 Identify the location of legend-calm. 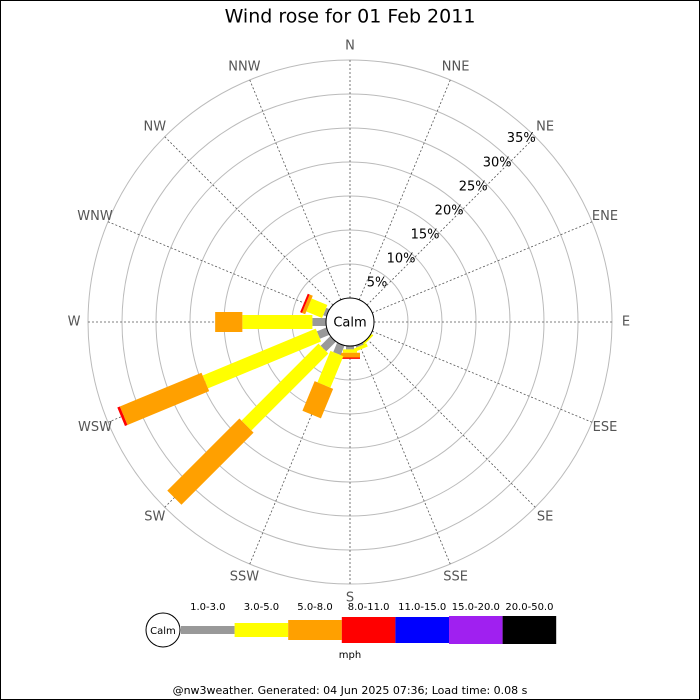
(163, 630).